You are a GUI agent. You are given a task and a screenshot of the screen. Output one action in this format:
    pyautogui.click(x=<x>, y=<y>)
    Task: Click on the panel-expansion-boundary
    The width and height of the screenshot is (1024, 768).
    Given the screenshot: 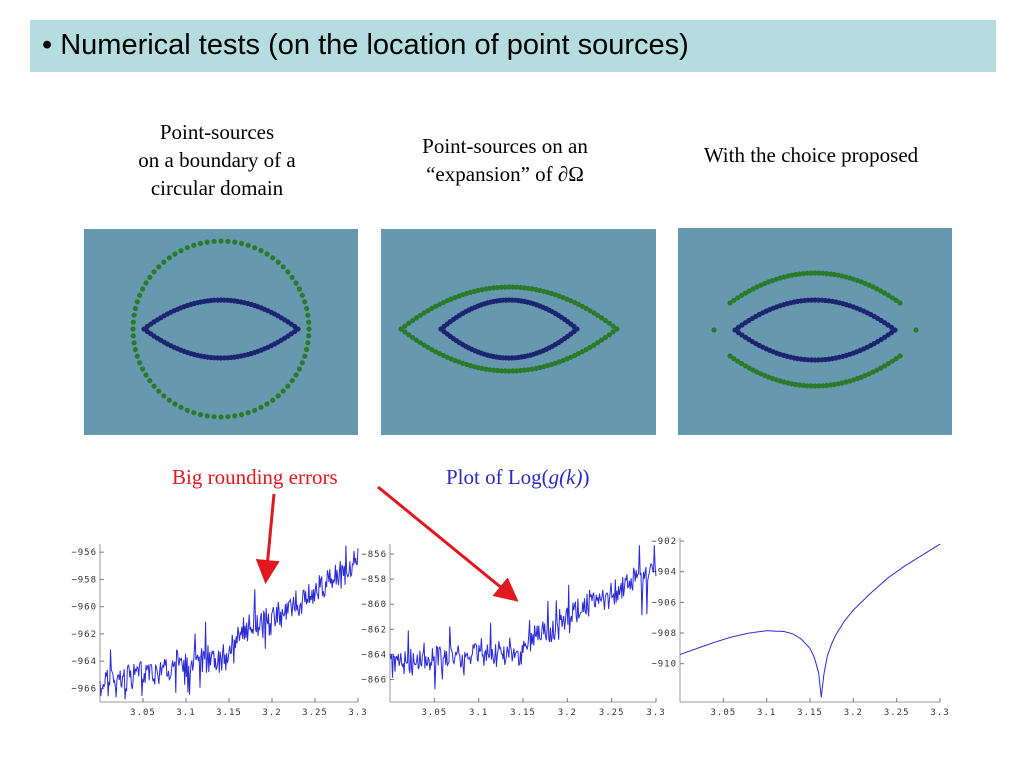 What is the action you would take?
    pyautogui.click(x=518, y=332)
    